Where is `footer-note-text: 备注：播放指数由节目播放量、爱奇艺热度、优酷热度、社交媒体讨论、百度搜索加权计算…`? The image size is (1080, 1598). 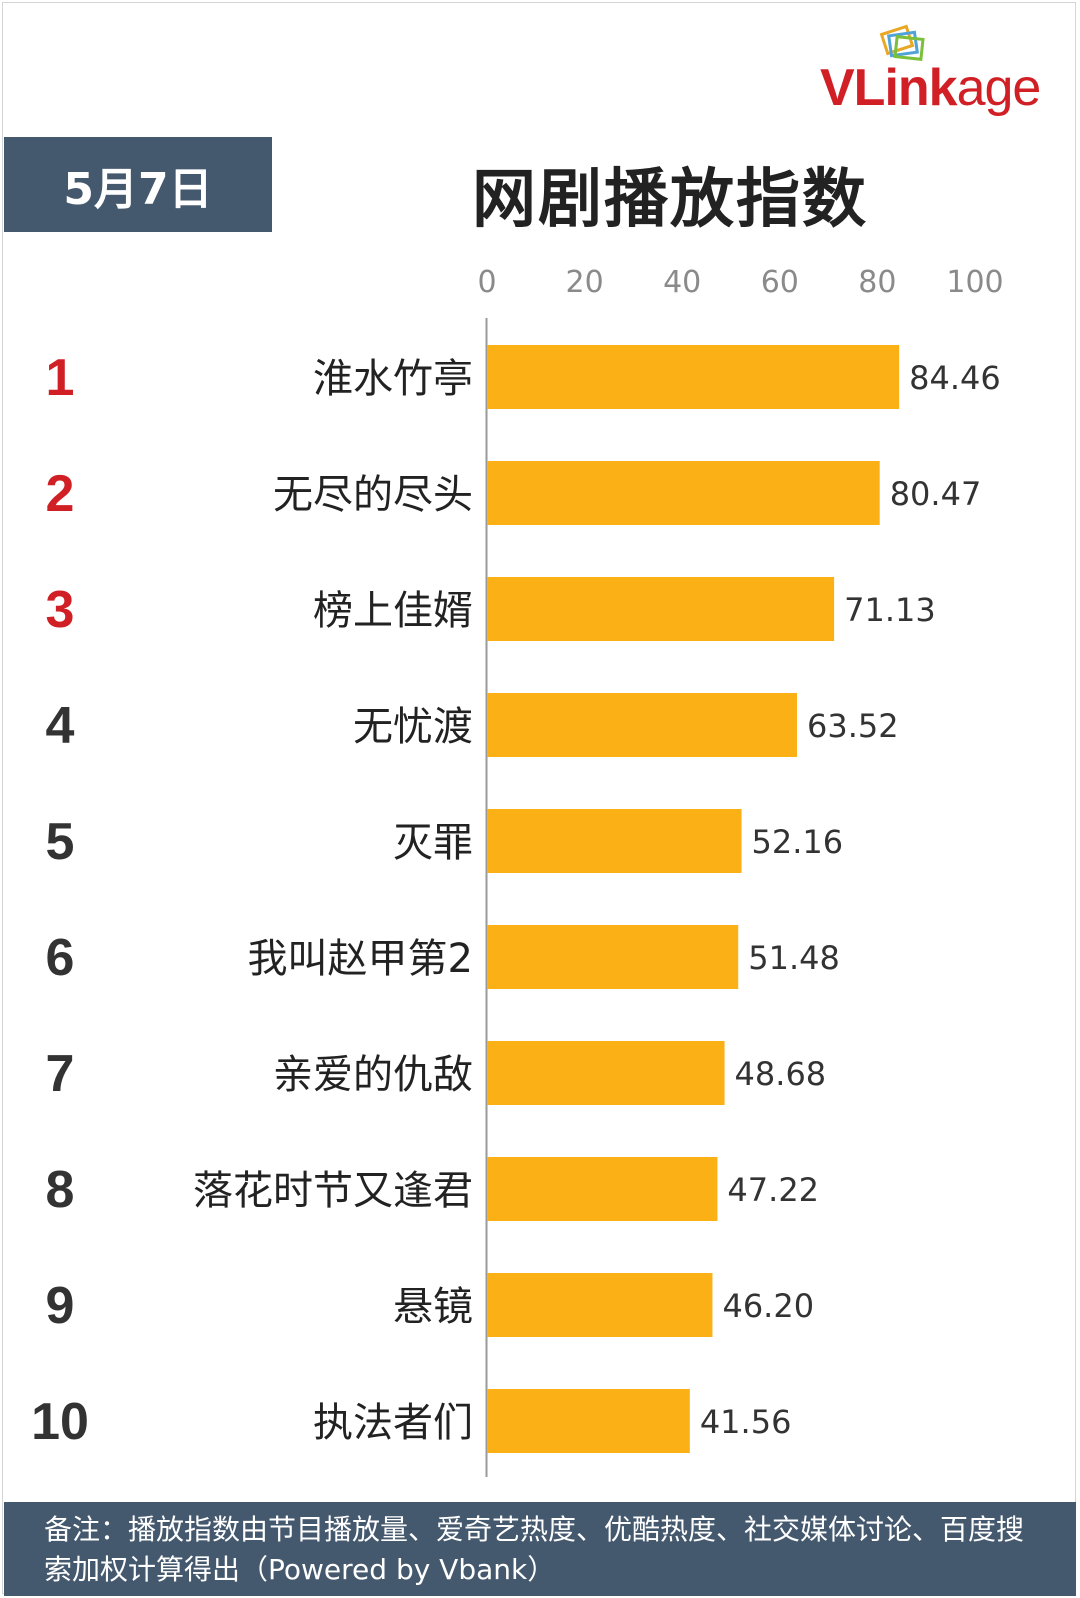 footer-note-text: 备注：播放指数由节目播放量、爱奇艺热度、优酷热度、社交媒体讨论、百度搜索加权计算… is located at coordinates (534, 1549).